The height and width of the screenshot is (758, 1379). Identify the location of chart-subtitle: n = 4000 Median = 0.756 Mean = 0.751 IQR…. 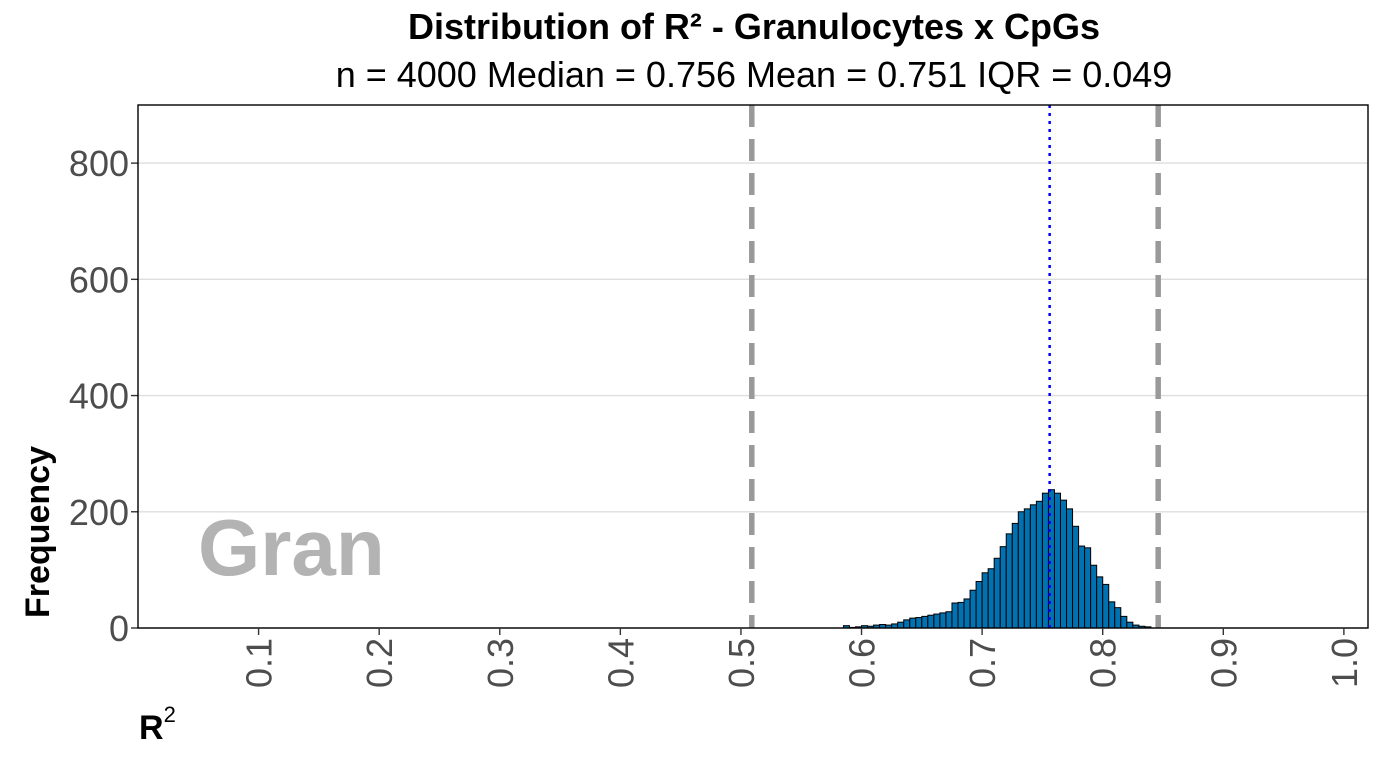
(754, 74).